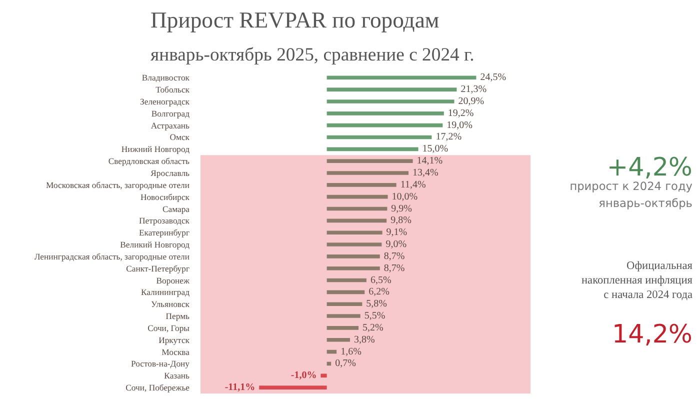 This screenshot has width=700, height=399. Describe the element at coordinates (396, 244) in the screenshot. I see `data-label: 9,0%` at that location.